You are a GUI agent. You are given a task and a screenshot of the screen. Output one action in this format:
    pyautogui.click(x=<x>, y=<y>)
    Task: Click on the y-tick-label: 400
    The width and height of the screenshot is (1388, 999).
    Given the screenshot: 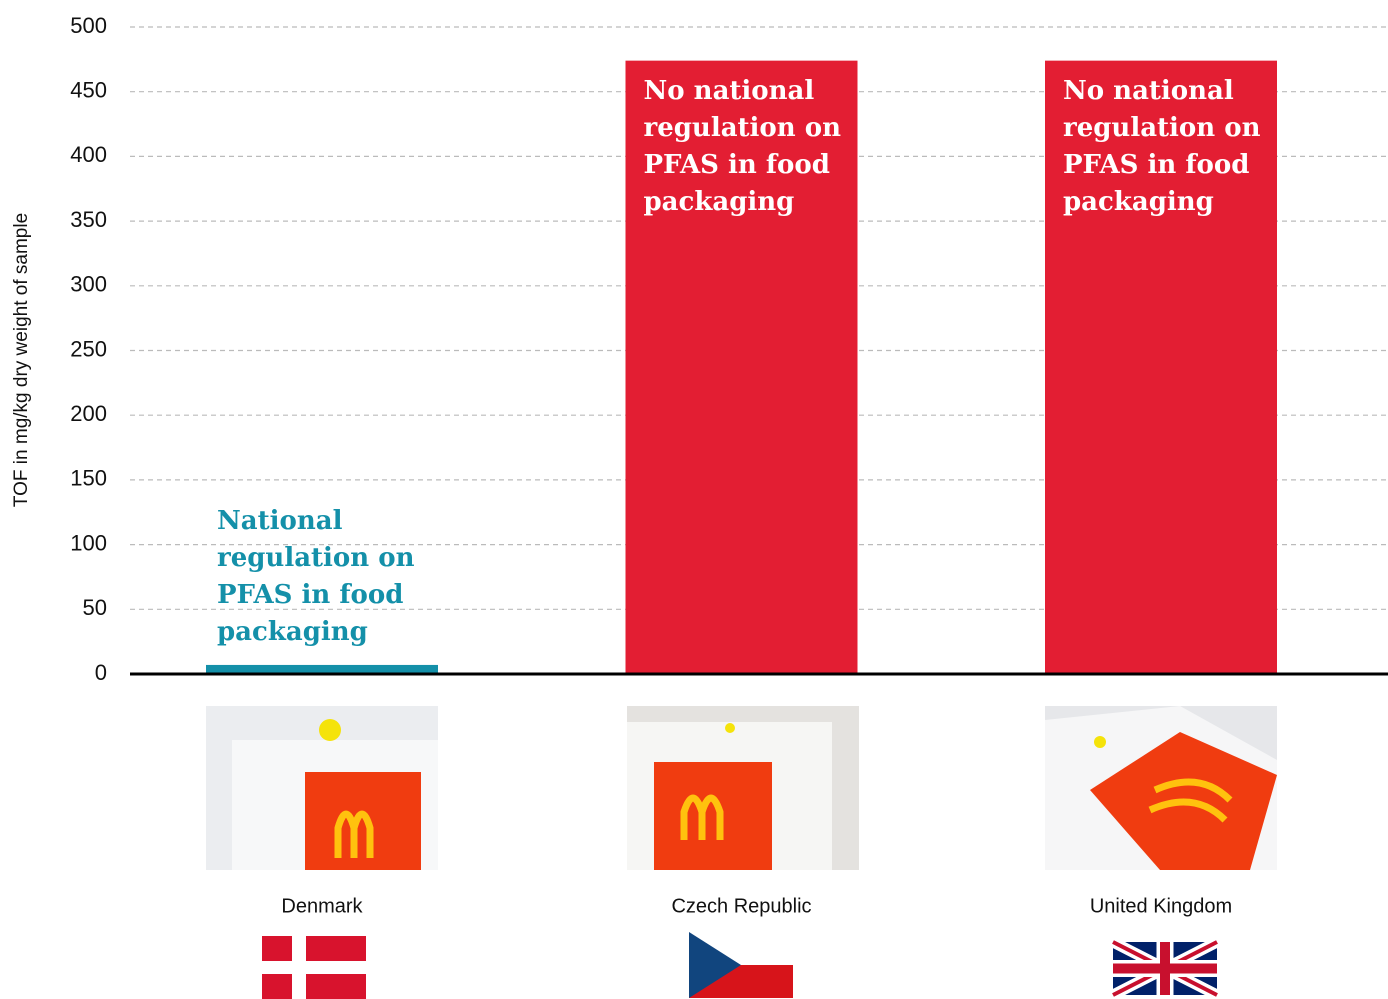 What is the action you would take?
    pyautogui.click(x=88, y=154)
    